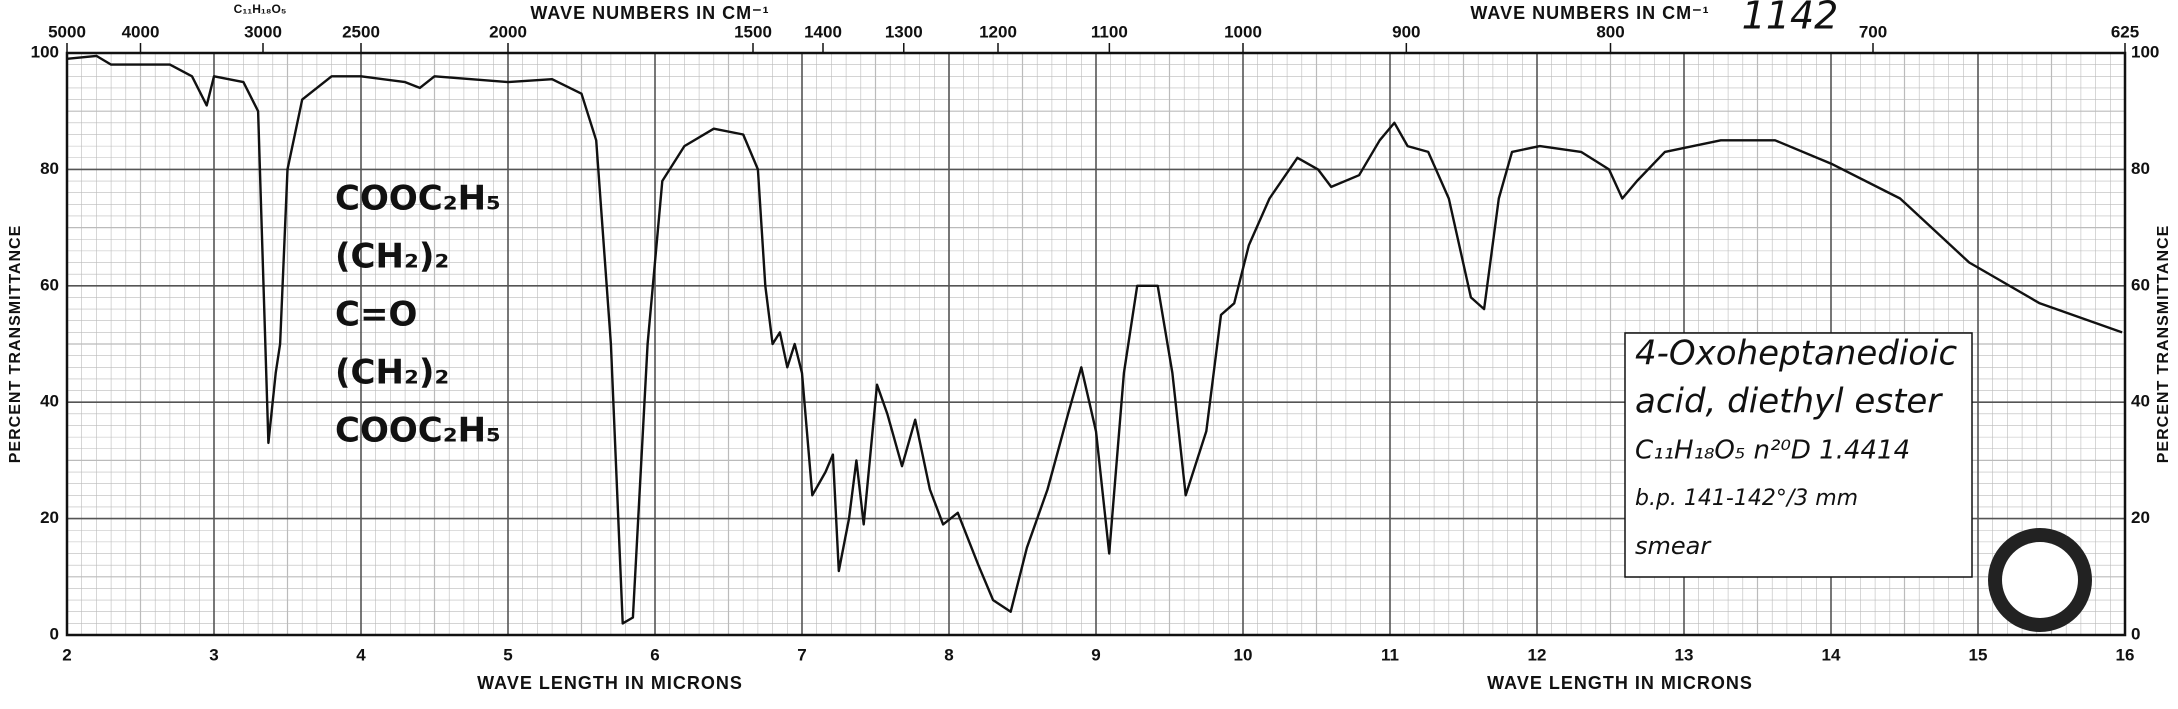  What do you see at coordinates (948, 654) in the screenshot?
I see `x-tick-label: 8` at bounding box center [948, 654].